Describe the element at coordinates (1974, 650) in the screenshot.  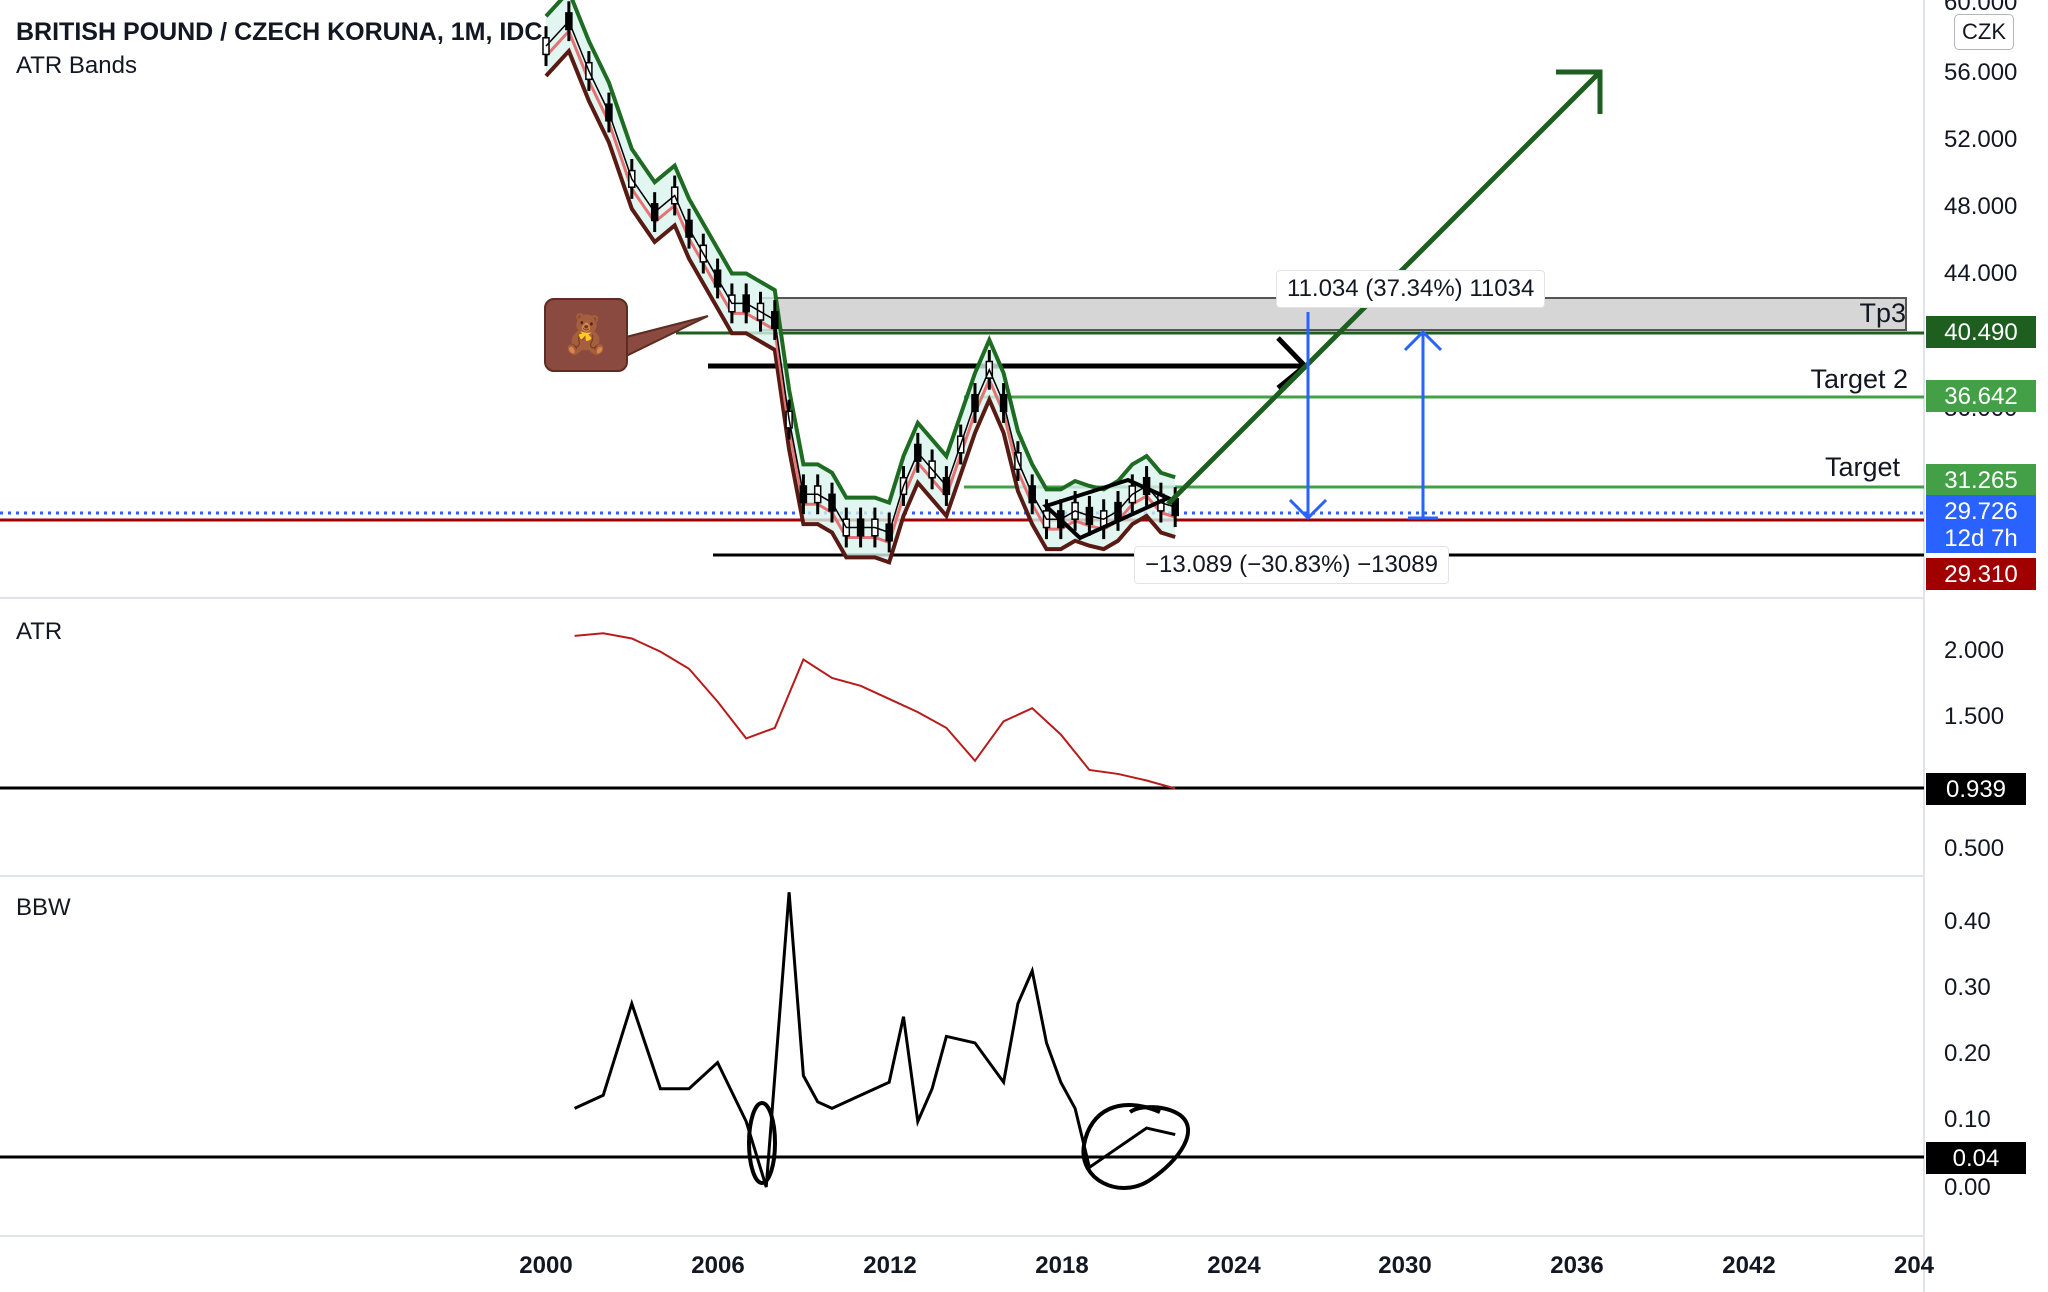
I see `atr-axis-tick: 2.000` at that location.